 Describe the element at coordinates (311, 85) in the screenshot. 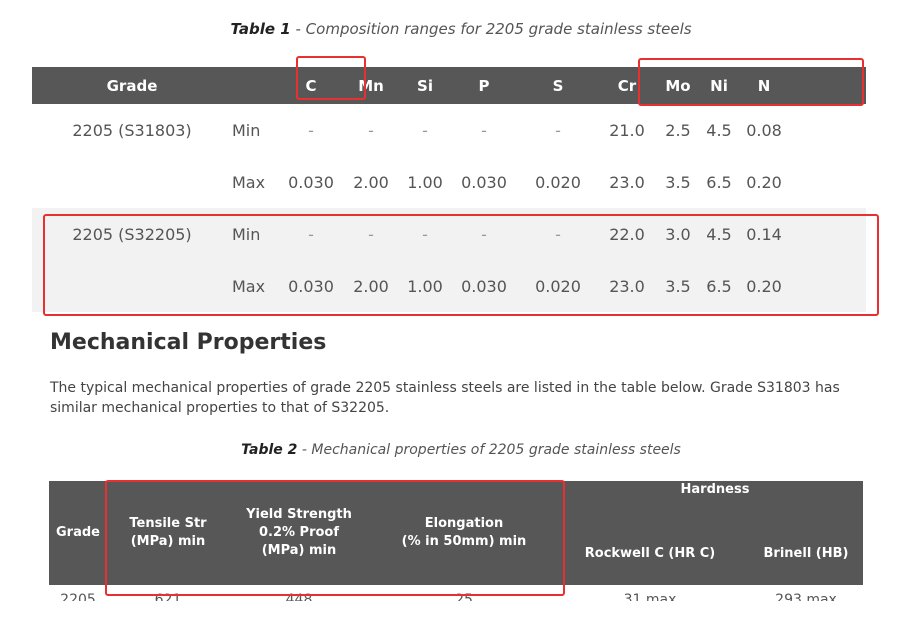

I see `header-c: C` at that location.